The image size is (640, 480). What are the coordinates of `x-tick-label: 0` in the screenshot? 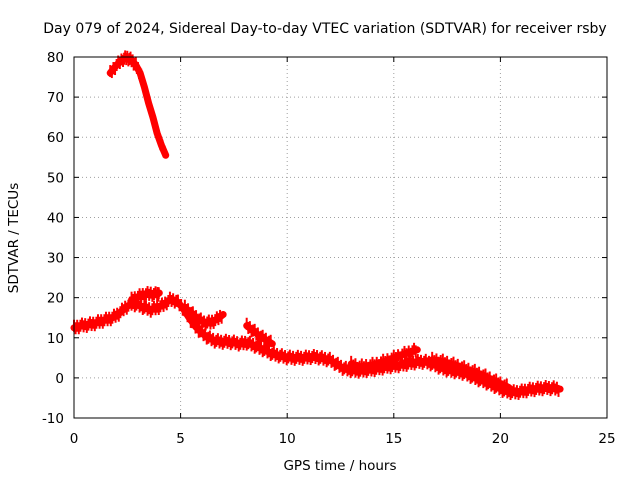 It's located at (74, 439).